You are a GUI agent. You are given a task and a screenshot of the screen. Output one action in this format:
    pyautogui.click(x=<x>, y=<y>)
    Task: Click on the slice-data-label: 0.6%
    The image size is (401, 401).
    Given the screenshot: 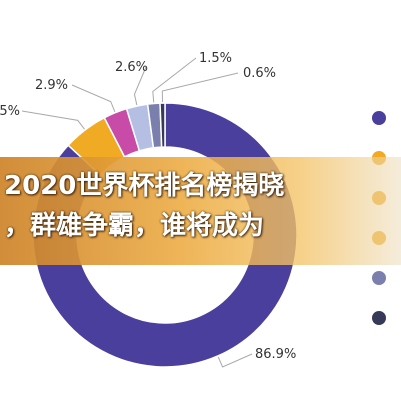 What is the action you would take?
    pyautogui.click(x=259, y=73)
    